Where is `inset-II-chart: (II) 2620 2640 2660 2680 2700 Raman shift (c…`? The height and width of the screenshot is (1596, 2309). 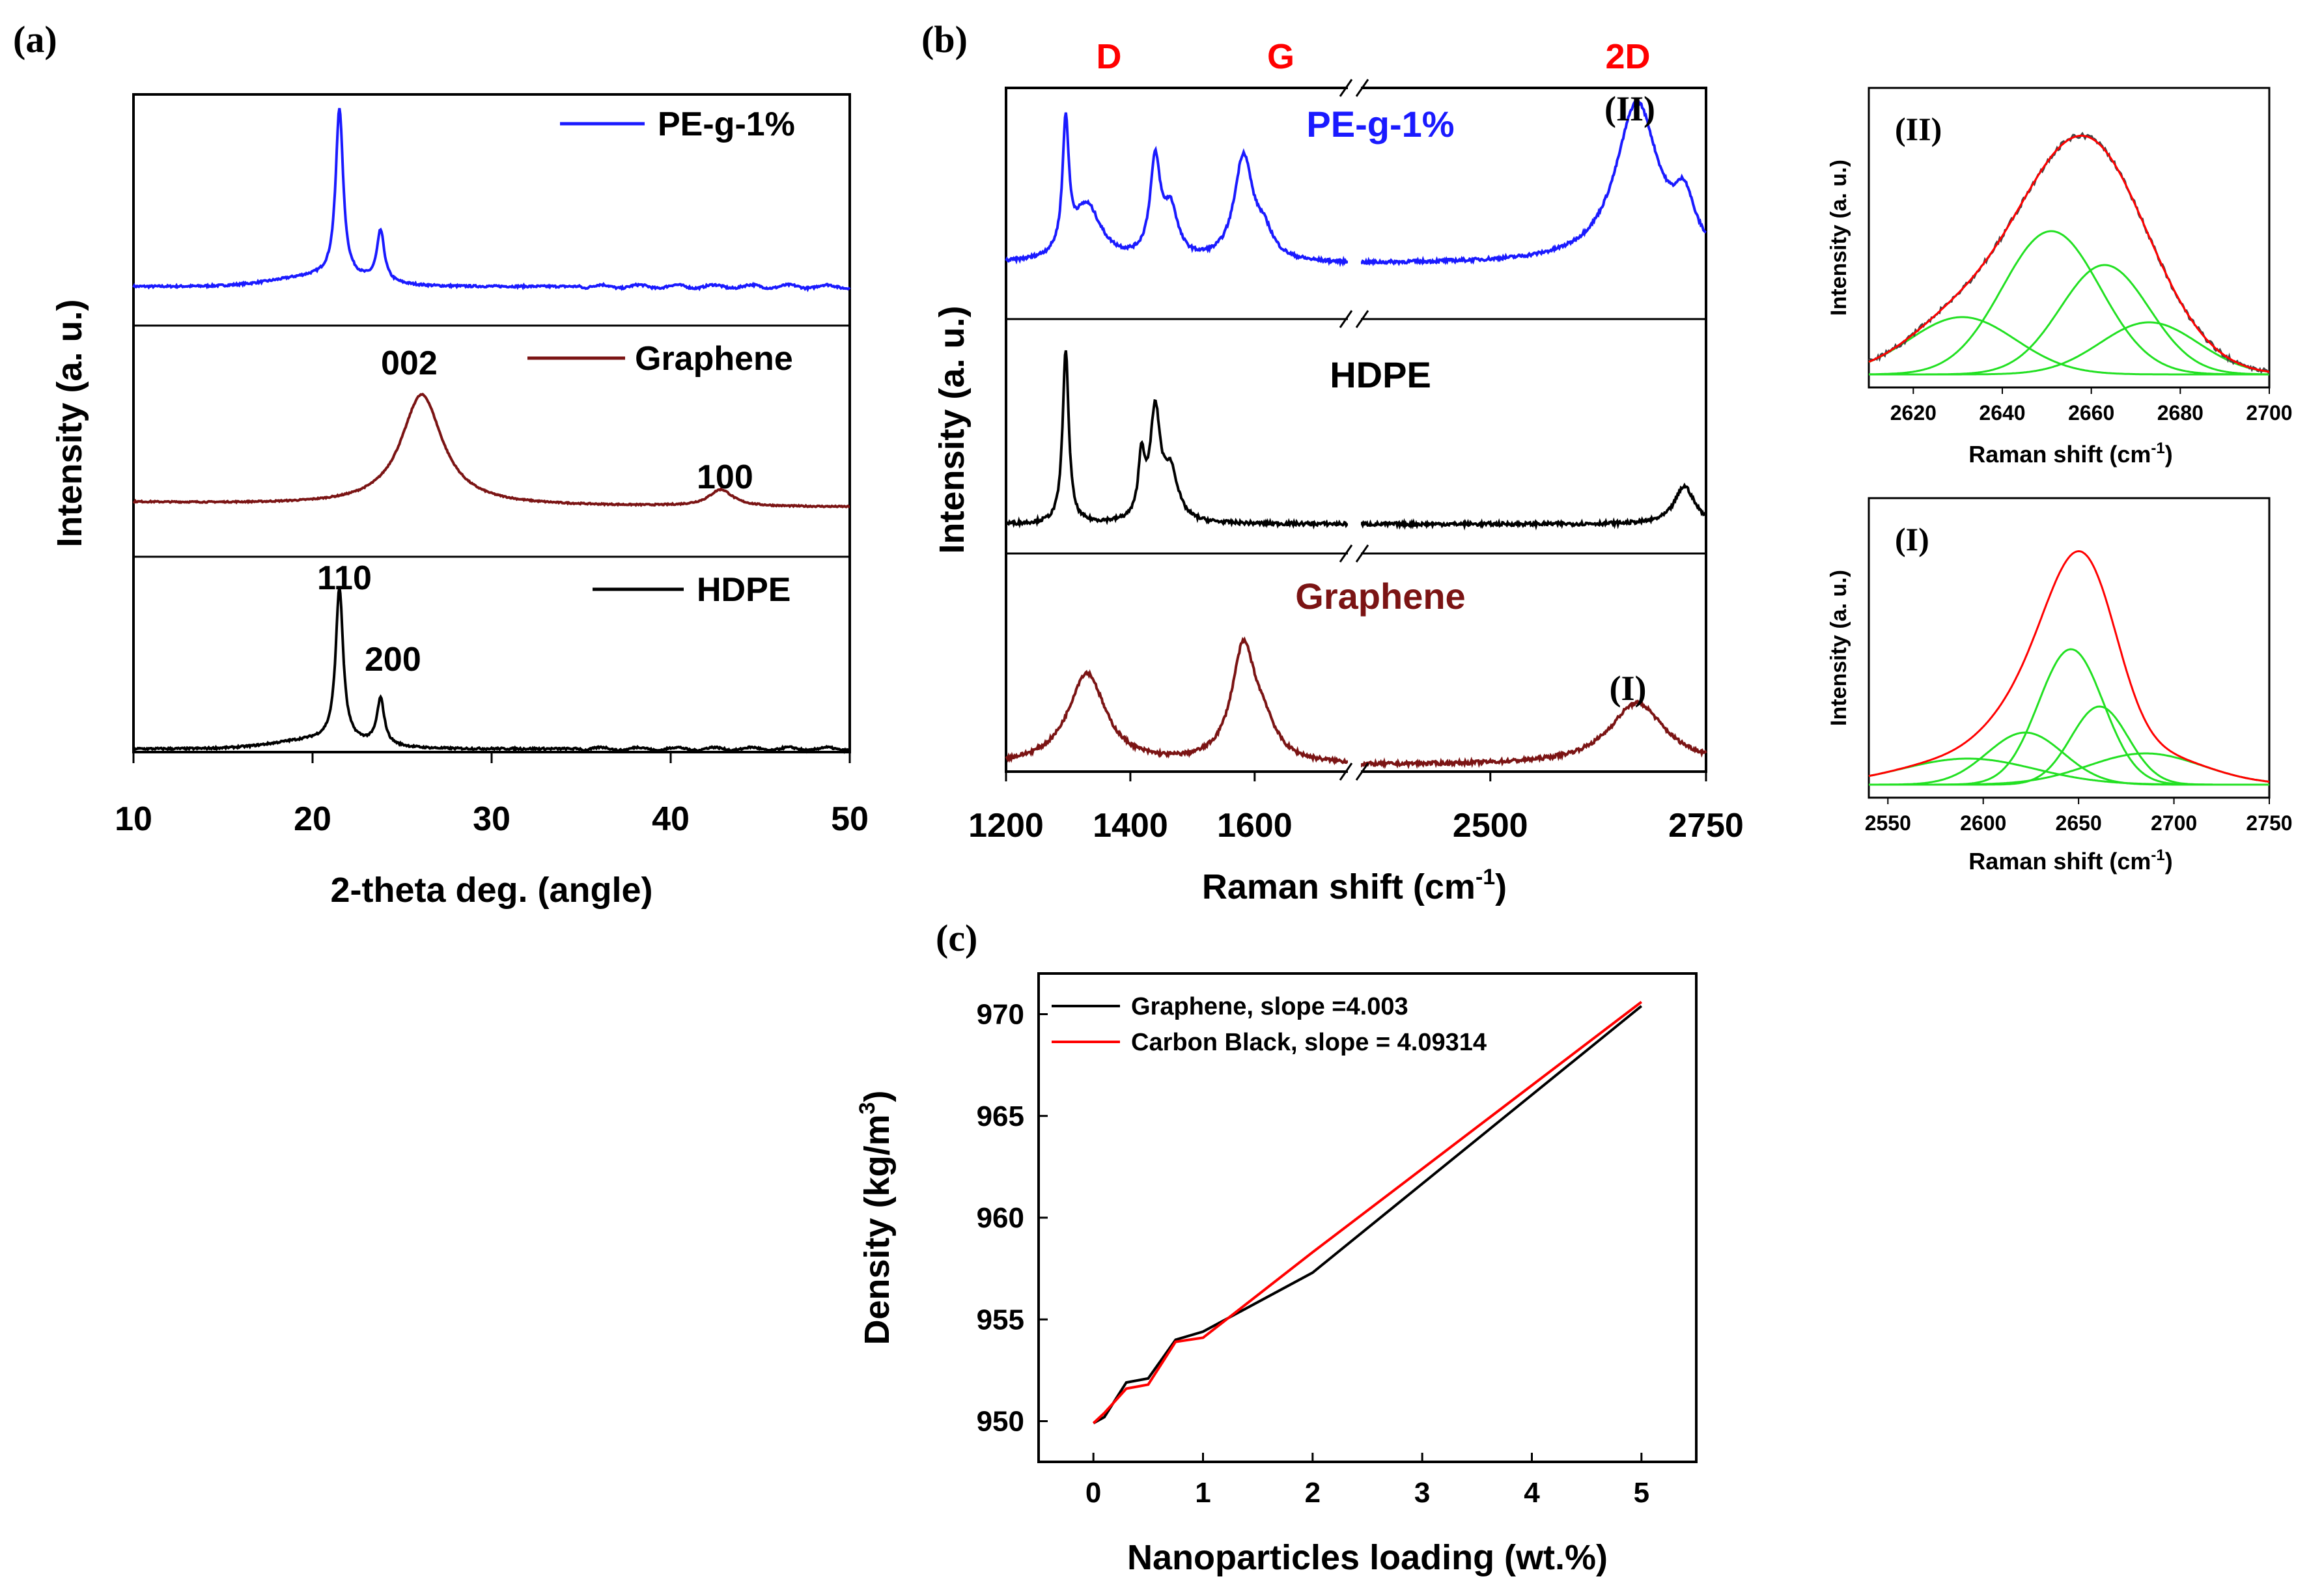
inset-II-chart: (II) 2620 2640 2660 2680 2700 Raman shift (c… is located at coordinates (2059, 278).